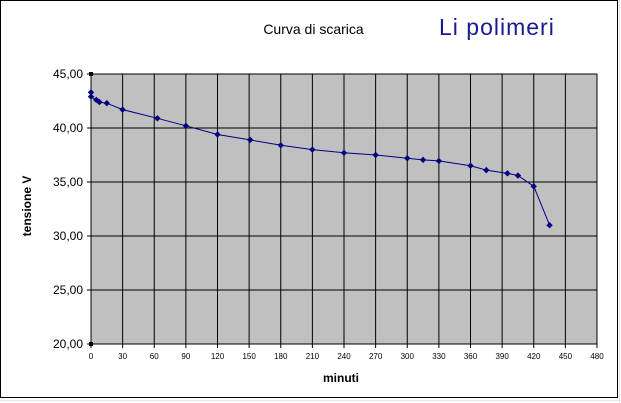 This screenshot has height=403, width=621. What do you see at coordinates (68, 290) in the screenshot?
I see `y-tick-label: 25,00` at bounding box center [68, 290].